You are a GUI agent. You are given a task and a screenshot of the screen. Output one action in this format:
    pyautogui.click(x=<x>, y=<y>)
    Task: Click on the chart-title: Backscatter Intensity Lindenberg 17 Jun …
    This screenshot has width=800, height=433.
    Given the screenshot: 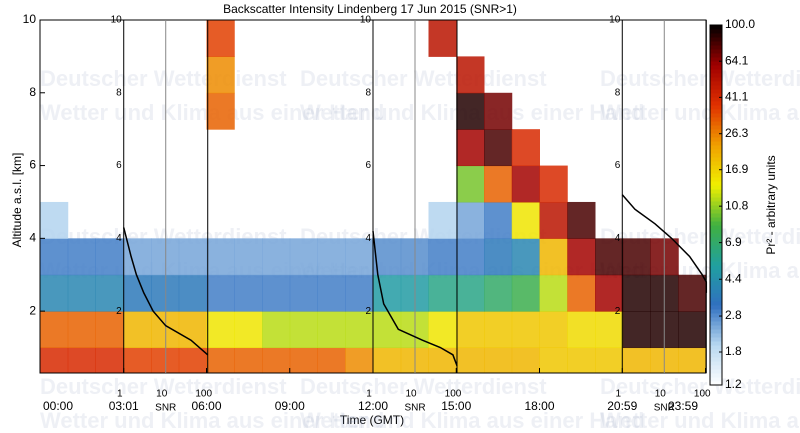 What is the action you would take?
    pyautogui.click(x=370, y=9)
    